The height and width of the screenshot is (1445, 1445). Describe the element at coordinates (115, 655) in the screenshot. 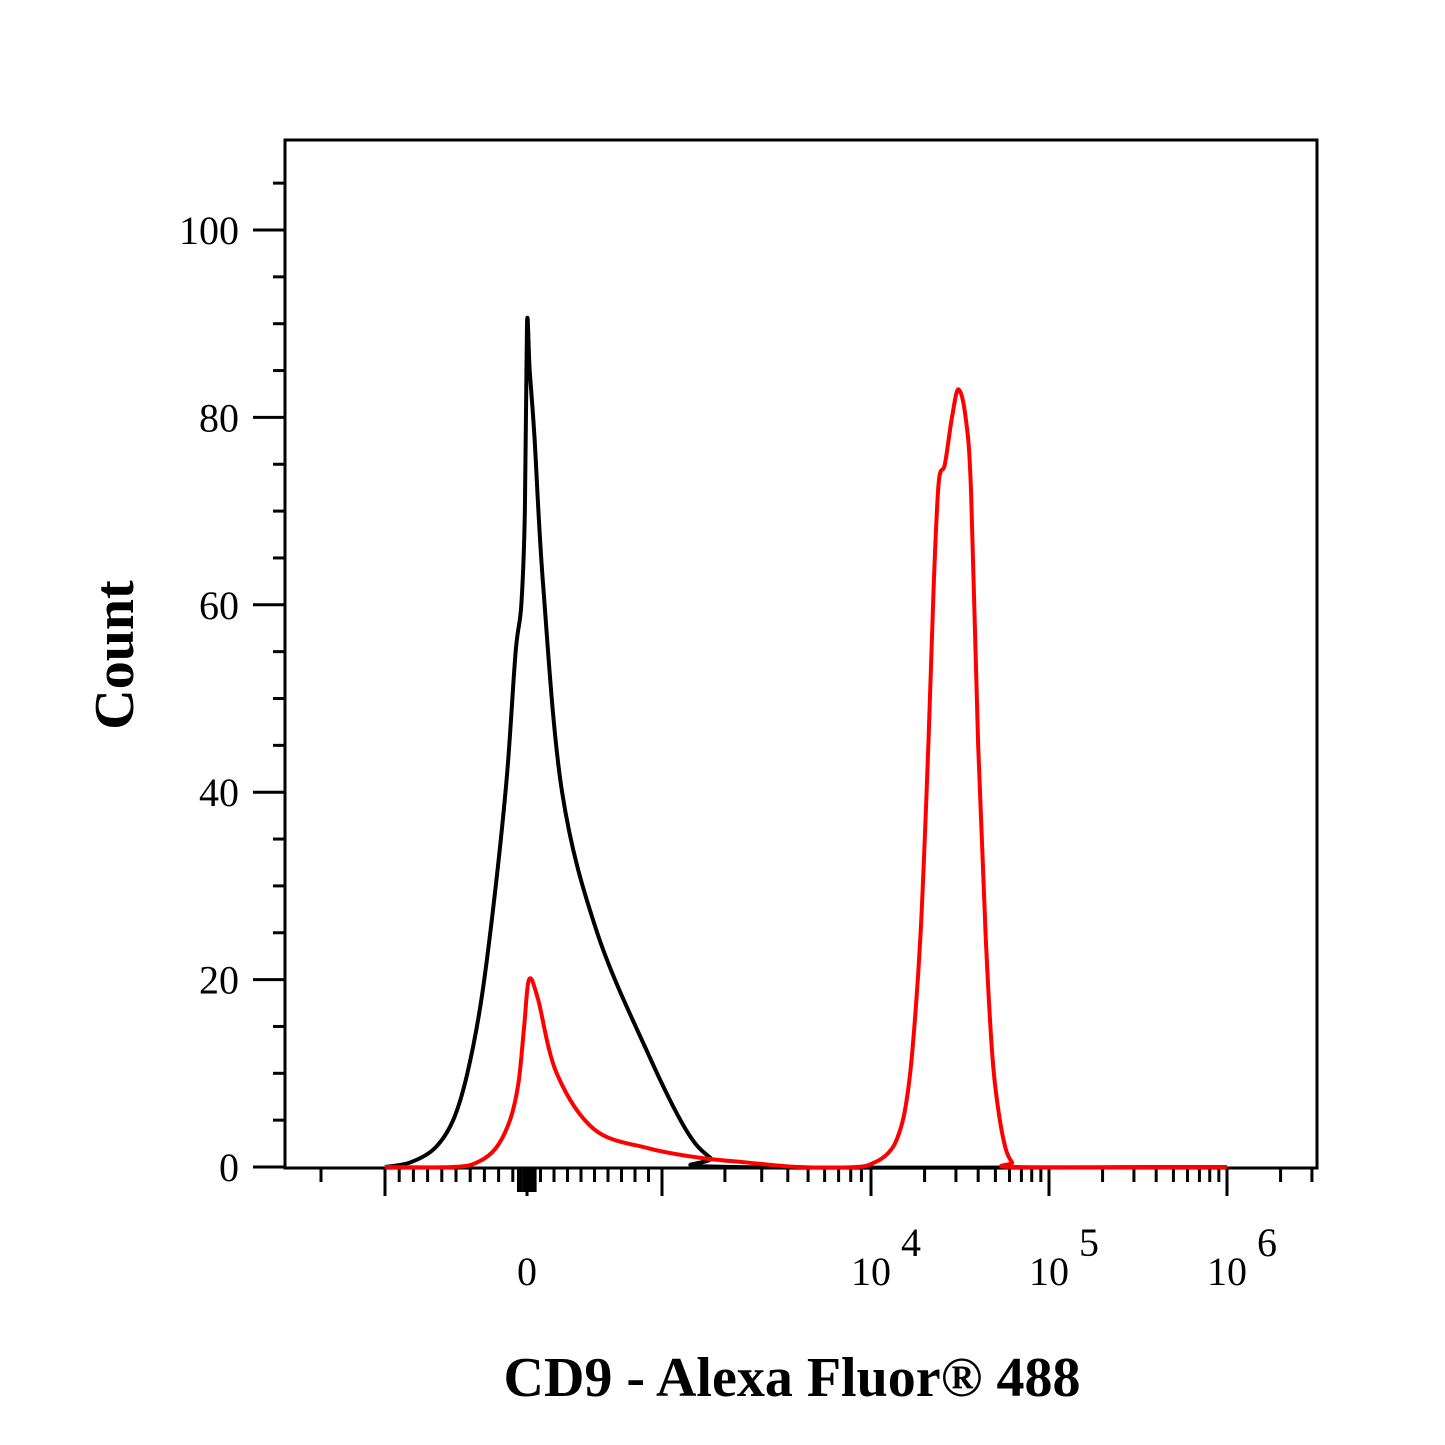

I see `y-axis-title: Count` at that location.